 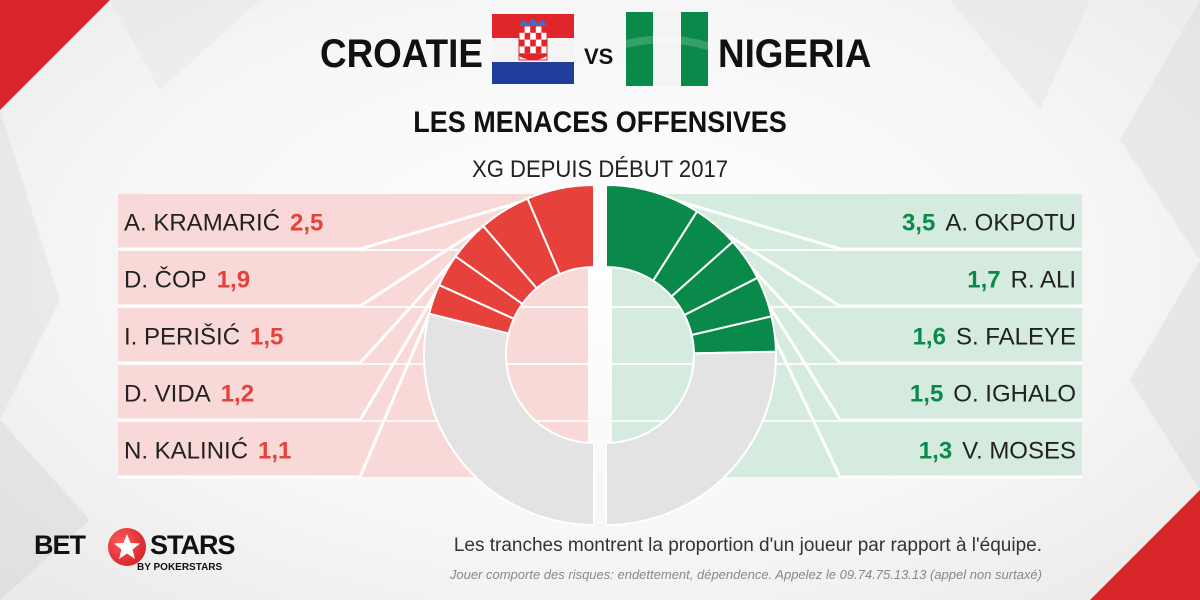 I want to click on home-player-xg: 1,1, so click(x=274, y=451).